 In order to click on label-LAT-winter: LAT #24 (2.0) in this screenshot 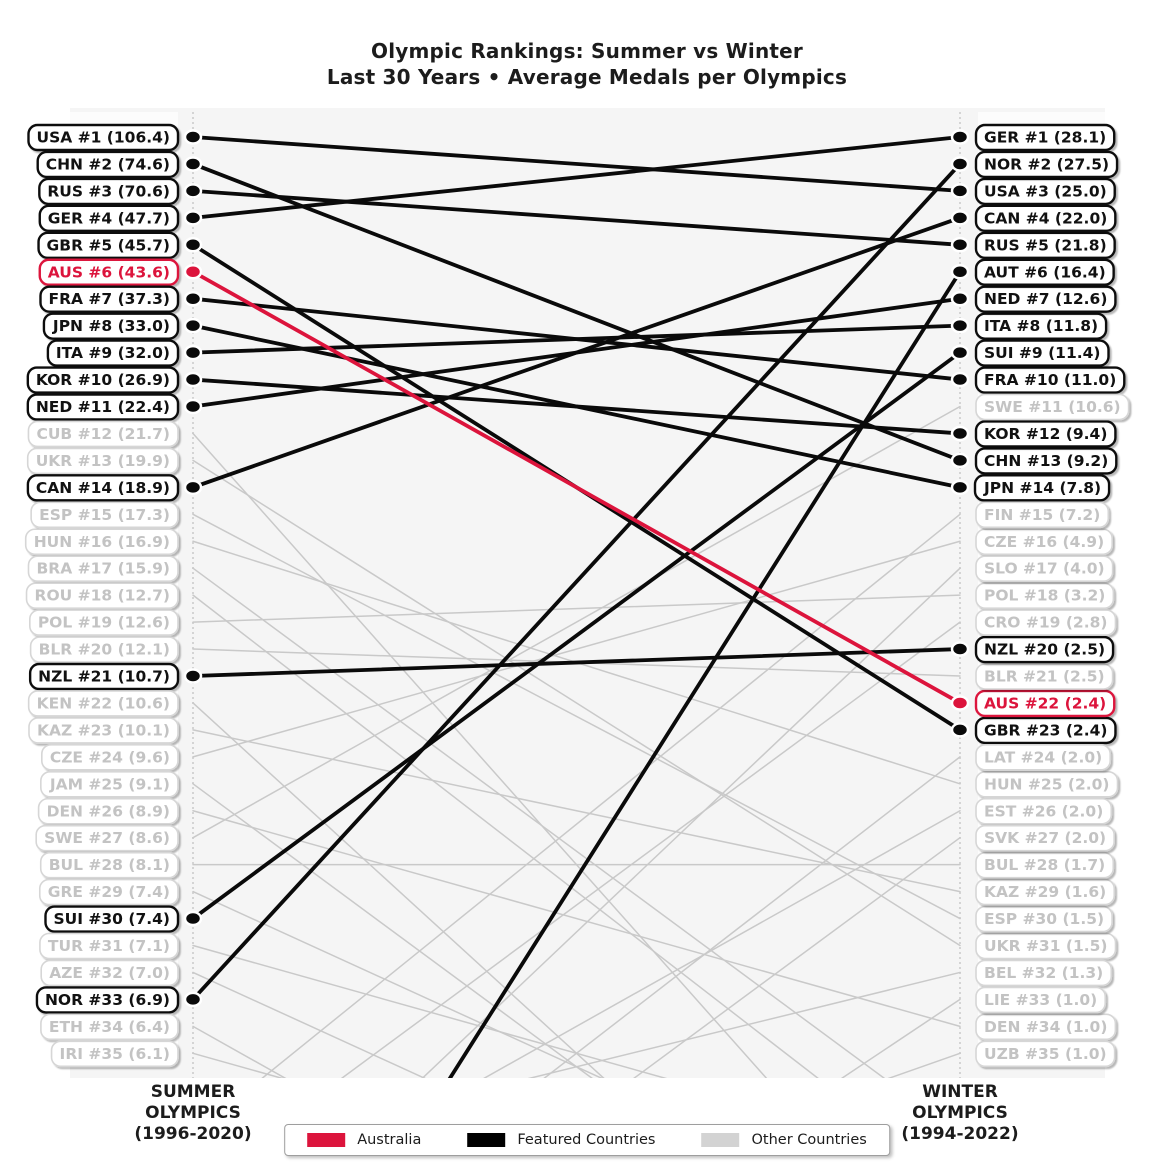, I will do `click(1043, 757)`.